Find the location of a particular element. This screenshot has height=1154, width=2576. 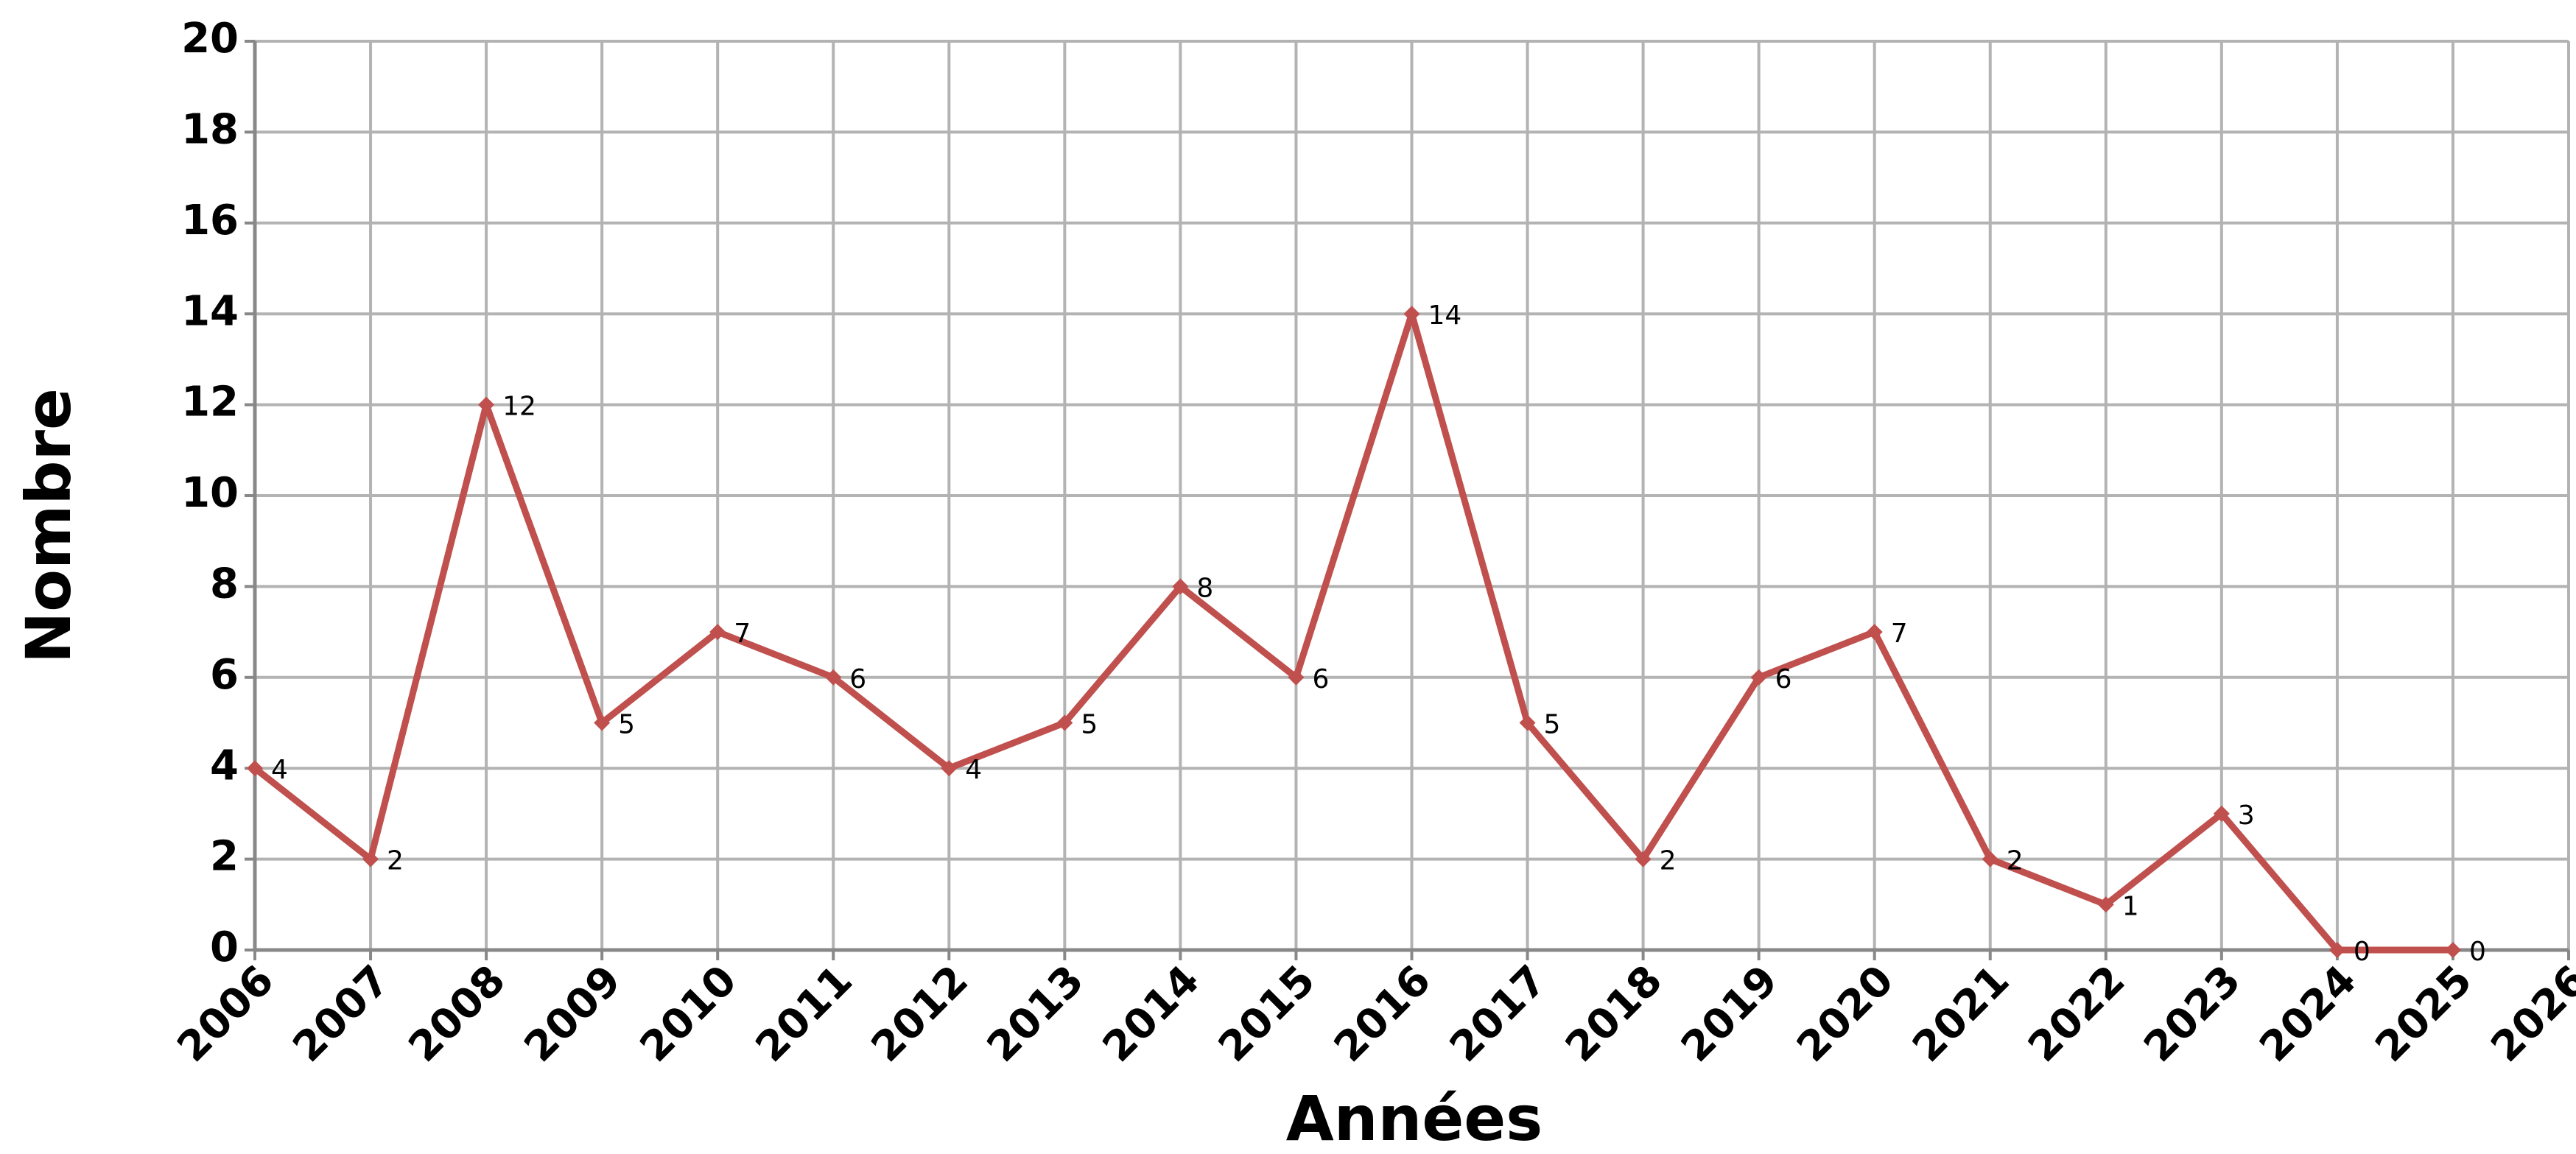

x-tick-label: 2007 is located at coordinates (341, 1015).